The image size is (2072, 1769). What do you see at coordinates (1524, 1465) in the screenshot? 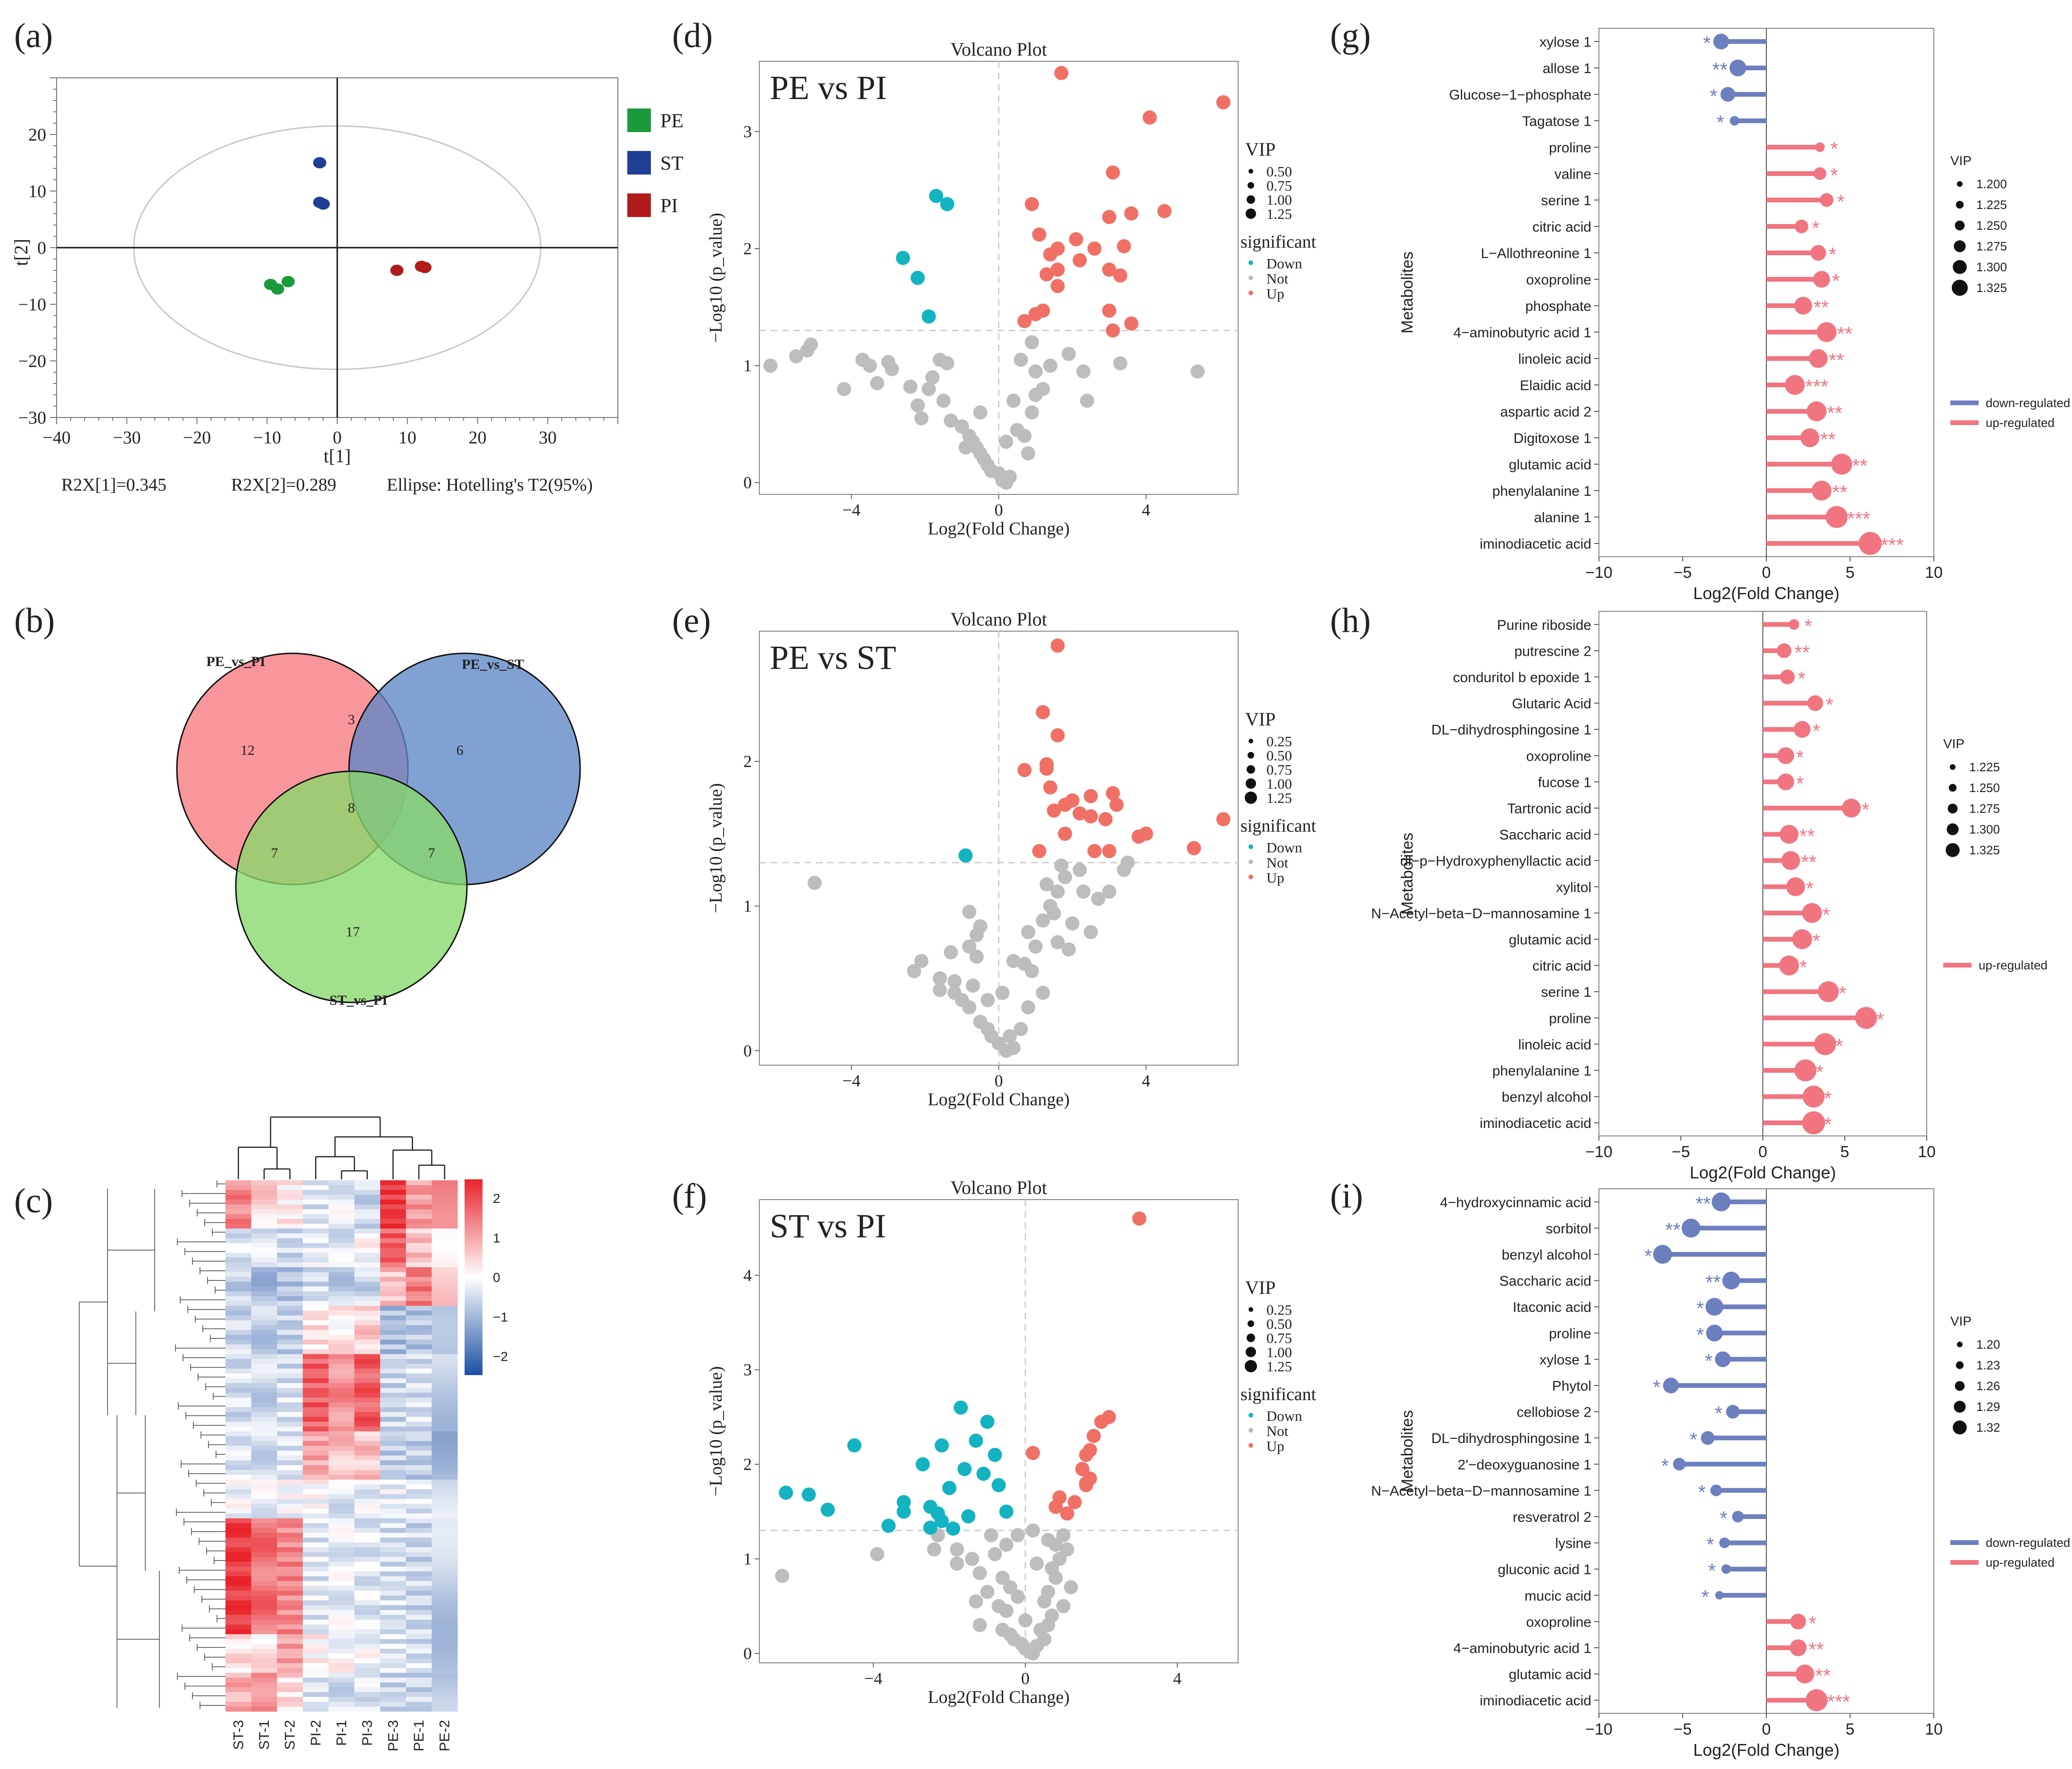
I see `metabolite-label: 2'−deoxyguanosine 1` at bounding box center [1524, 1465].